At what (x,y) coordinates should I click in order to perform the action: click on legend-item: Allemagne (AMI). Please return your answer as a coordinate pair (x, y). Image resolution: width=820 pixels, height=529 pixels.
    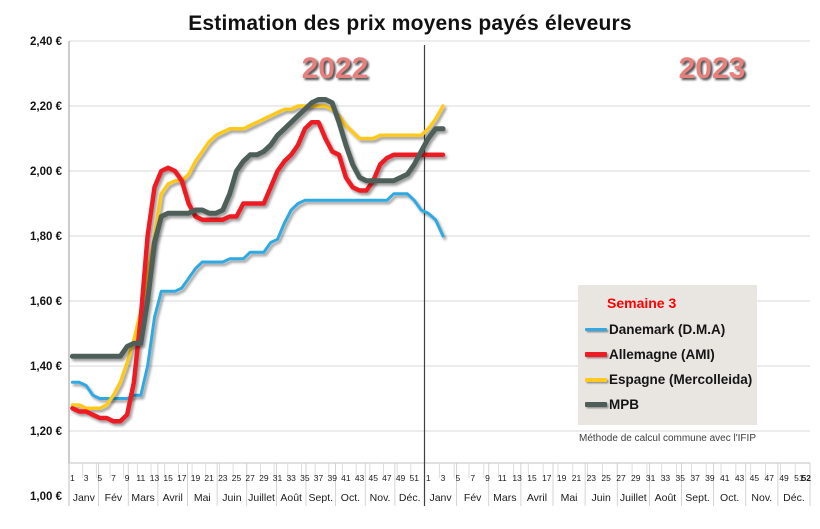
    Looking at the image, I should click on (671, 354).